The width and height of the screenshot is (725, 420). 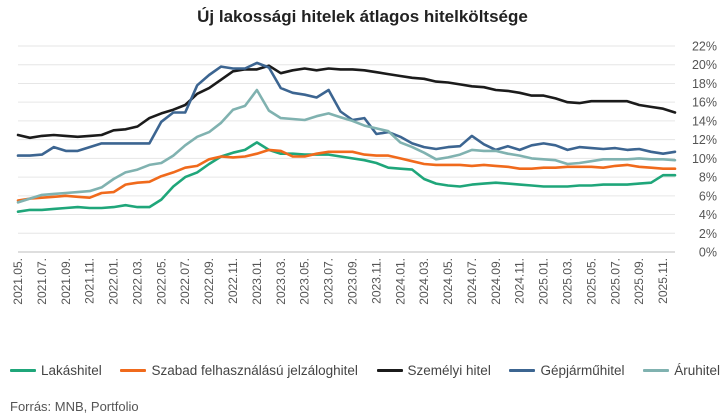 What do you see at coordinates (582, 370) in the screenshot?
I see `legend-label: Gépjárműhitel` at bounding box center [582, 370].